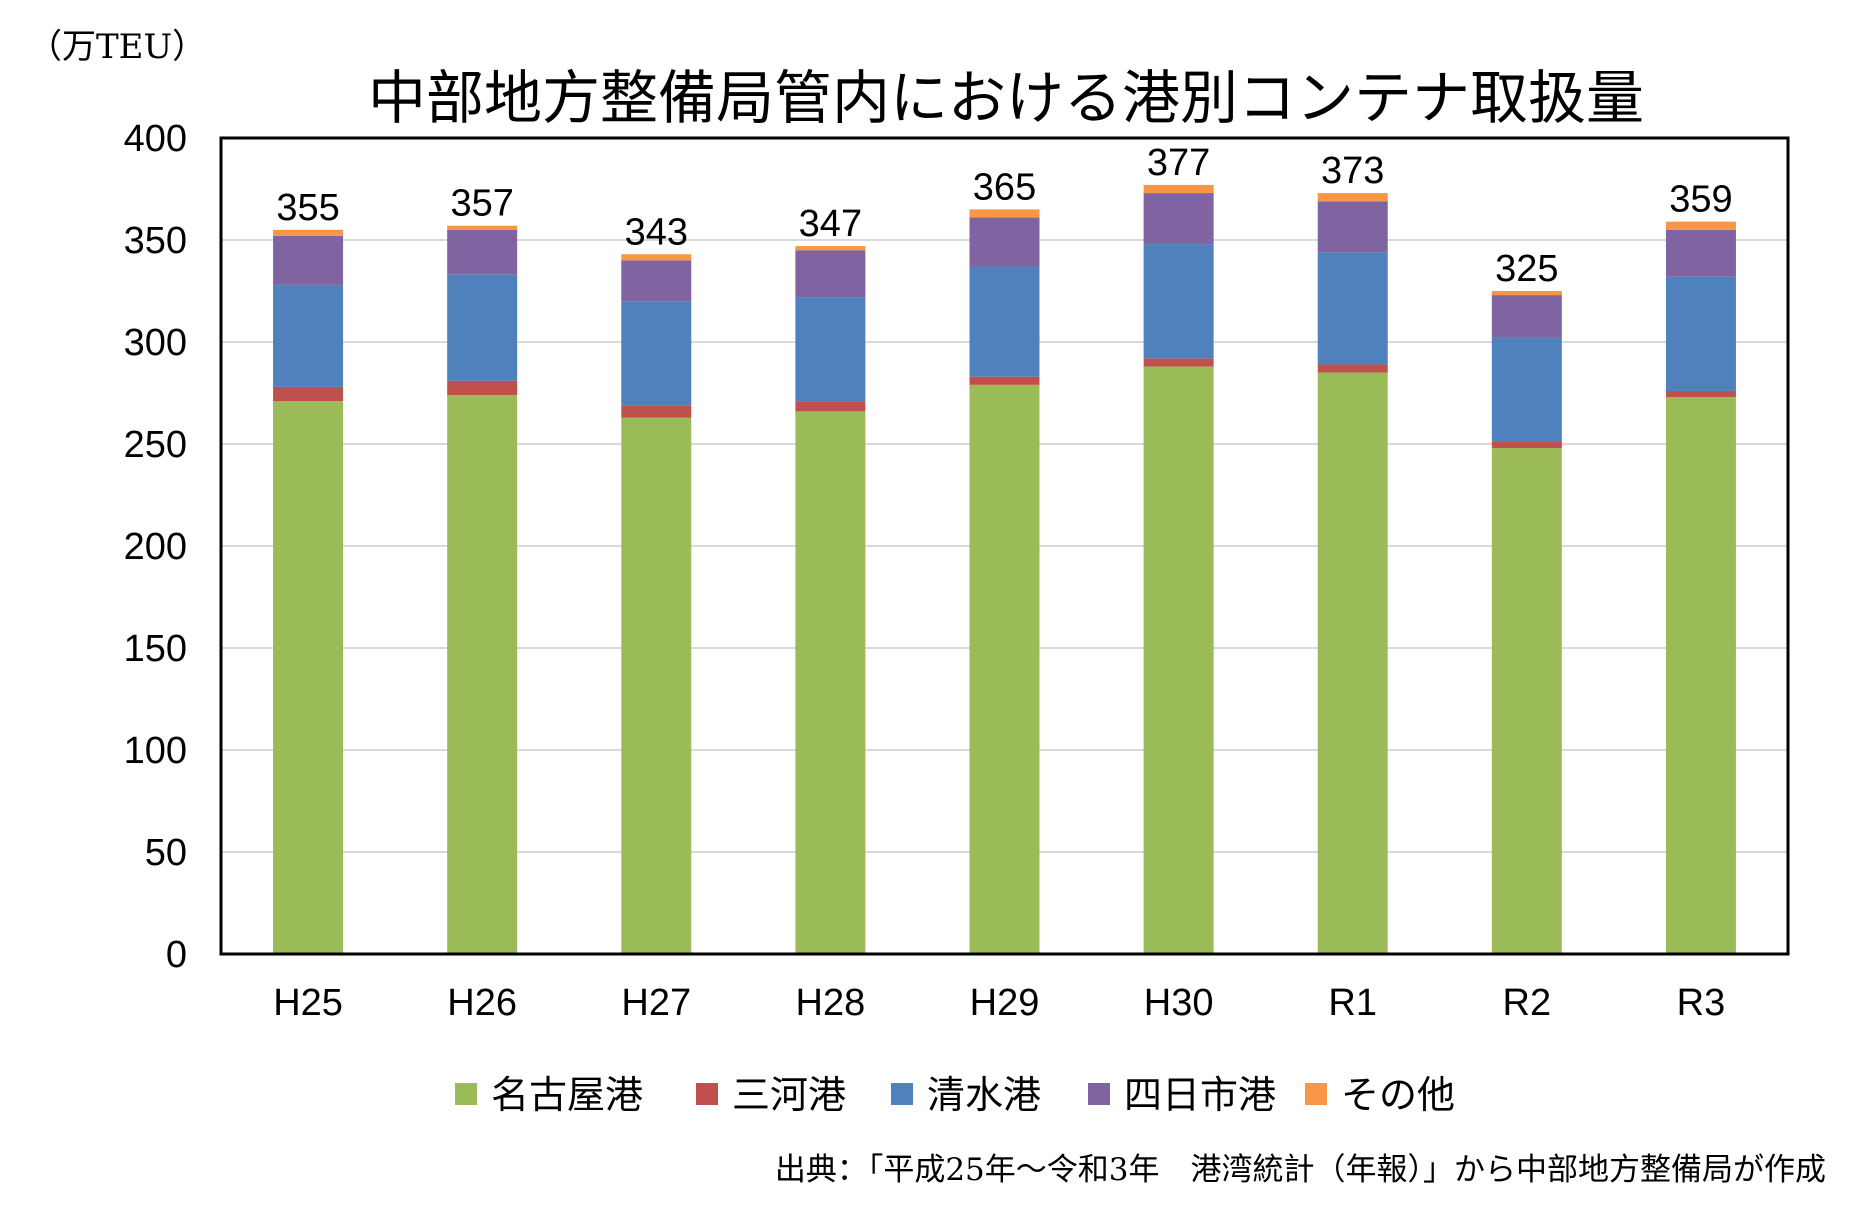 The height and width of the screenshot is (1231, 1875). Describe the element at coordinates (1701, 1003) in the screenshot. I see `x-tick-label: R3` at that location.